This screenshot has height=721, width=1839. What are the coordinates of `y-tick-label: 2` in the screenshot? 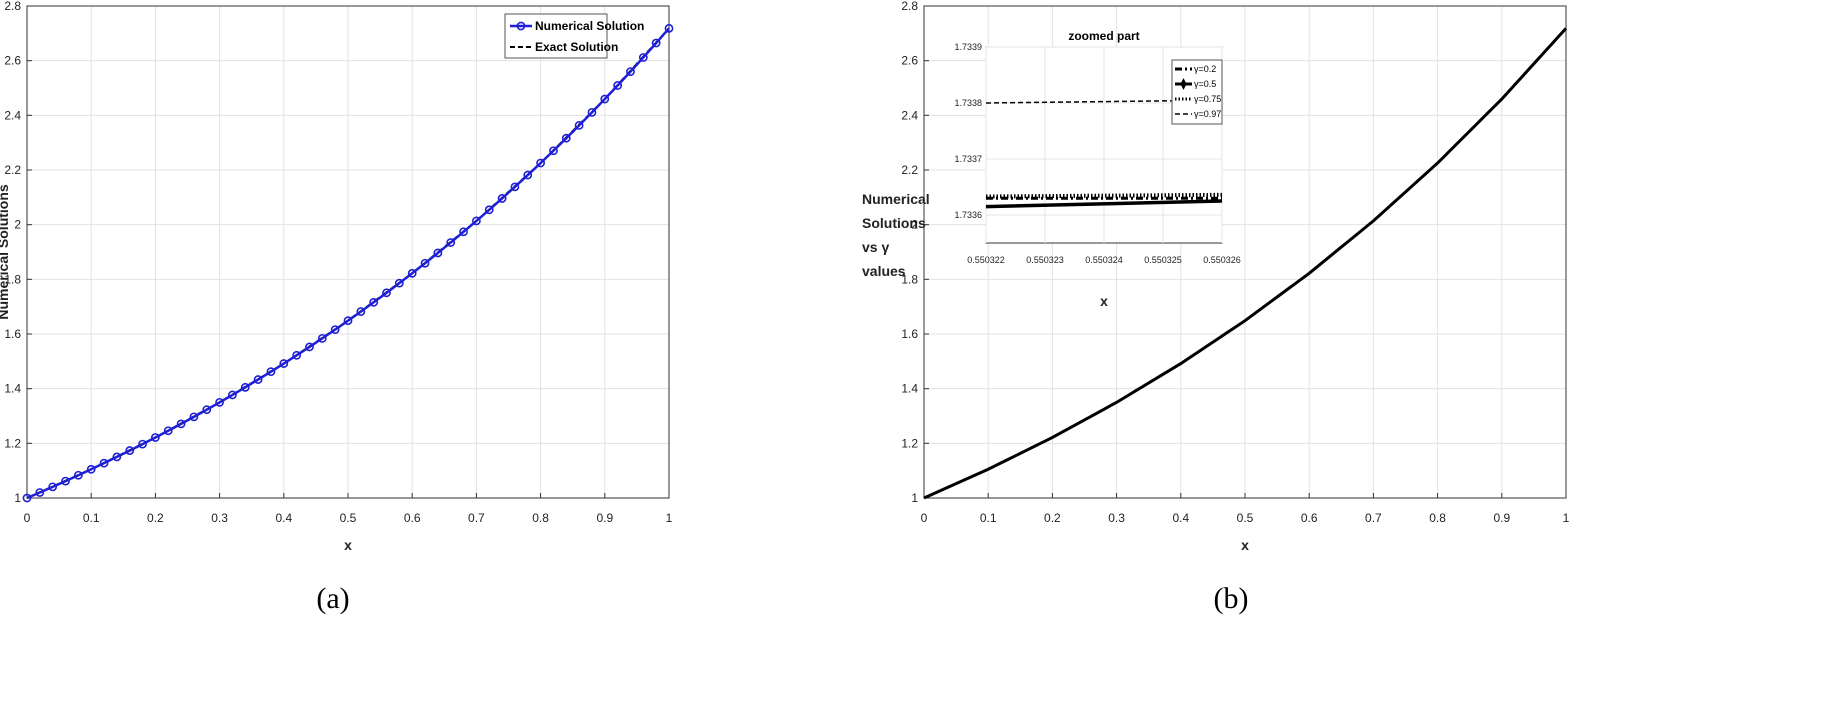 It's located at (914, 225).